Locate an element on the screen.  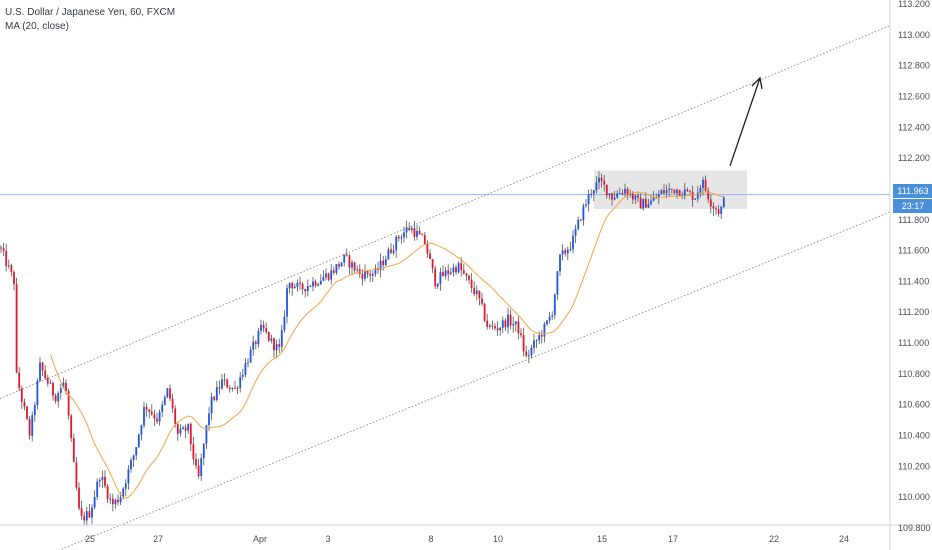
x-tick-label: 15 is located at coordinates (602, 539).